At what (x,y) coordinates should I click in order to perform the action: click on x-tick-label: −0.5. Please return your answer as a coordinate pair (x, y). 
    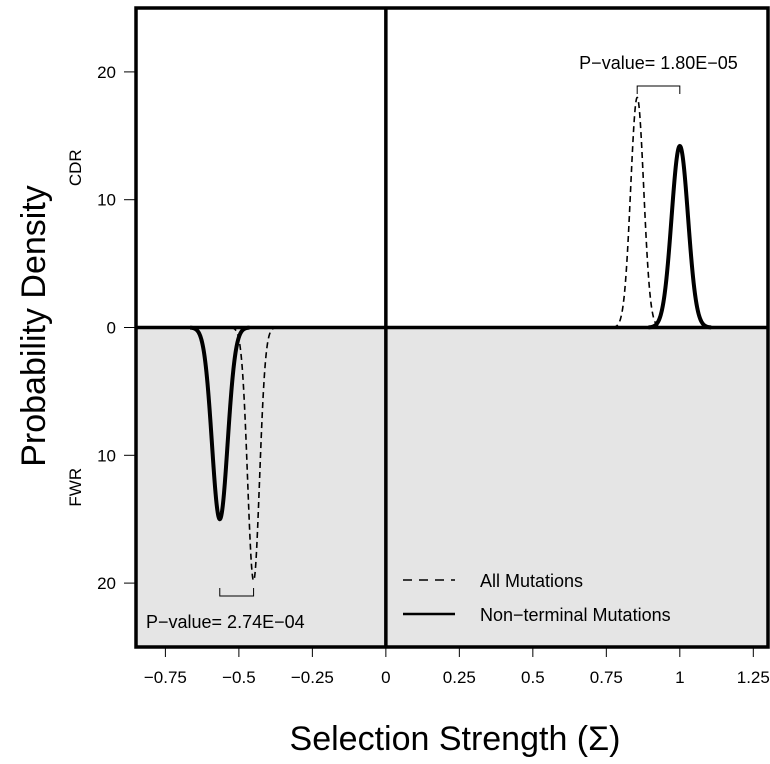
    Looking at the image, I should click on (239, 677).